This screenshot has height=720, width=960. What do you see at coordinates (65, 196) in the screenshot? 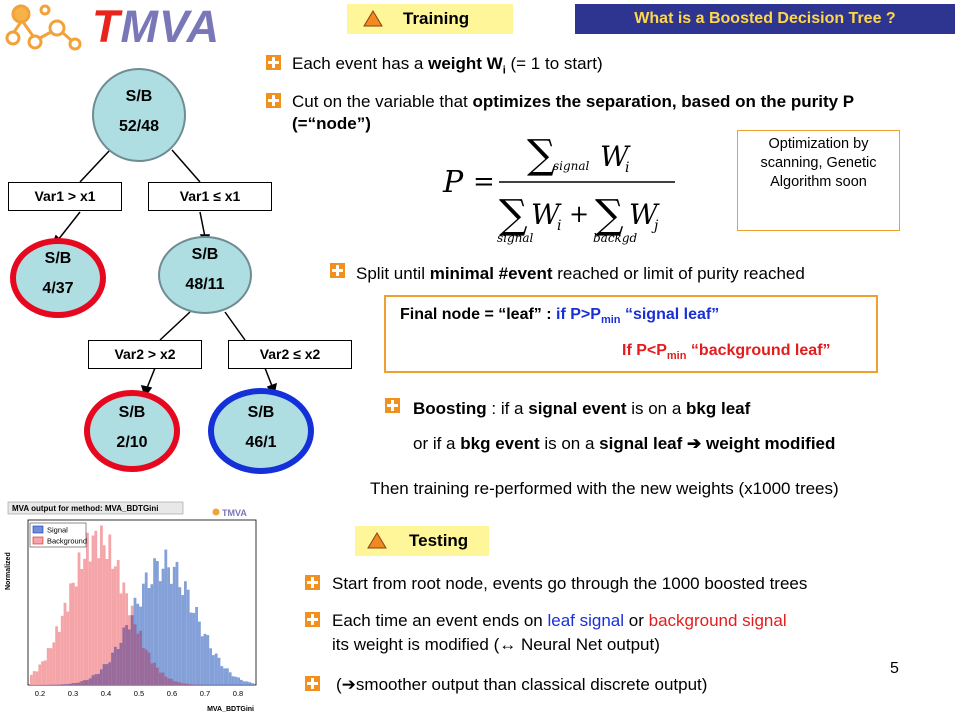
I see `cut-var1-greater: Var1 > x1` at bounding box center [65, 196].